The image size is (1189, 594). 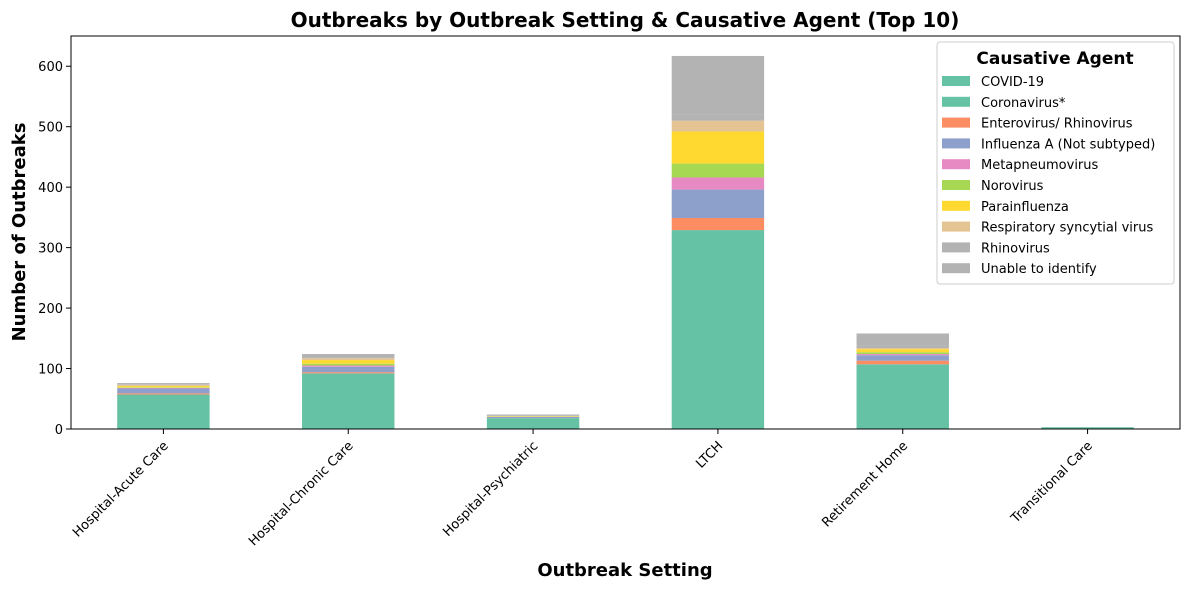 I want to click on y-tick-label: 0, so click(x=59, y=430).